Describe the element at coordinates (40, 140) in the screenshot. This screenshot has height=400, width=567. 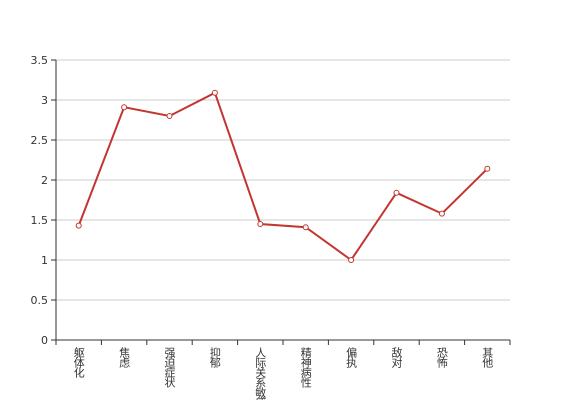
I see `y-tick-label: 2.5` at that location.